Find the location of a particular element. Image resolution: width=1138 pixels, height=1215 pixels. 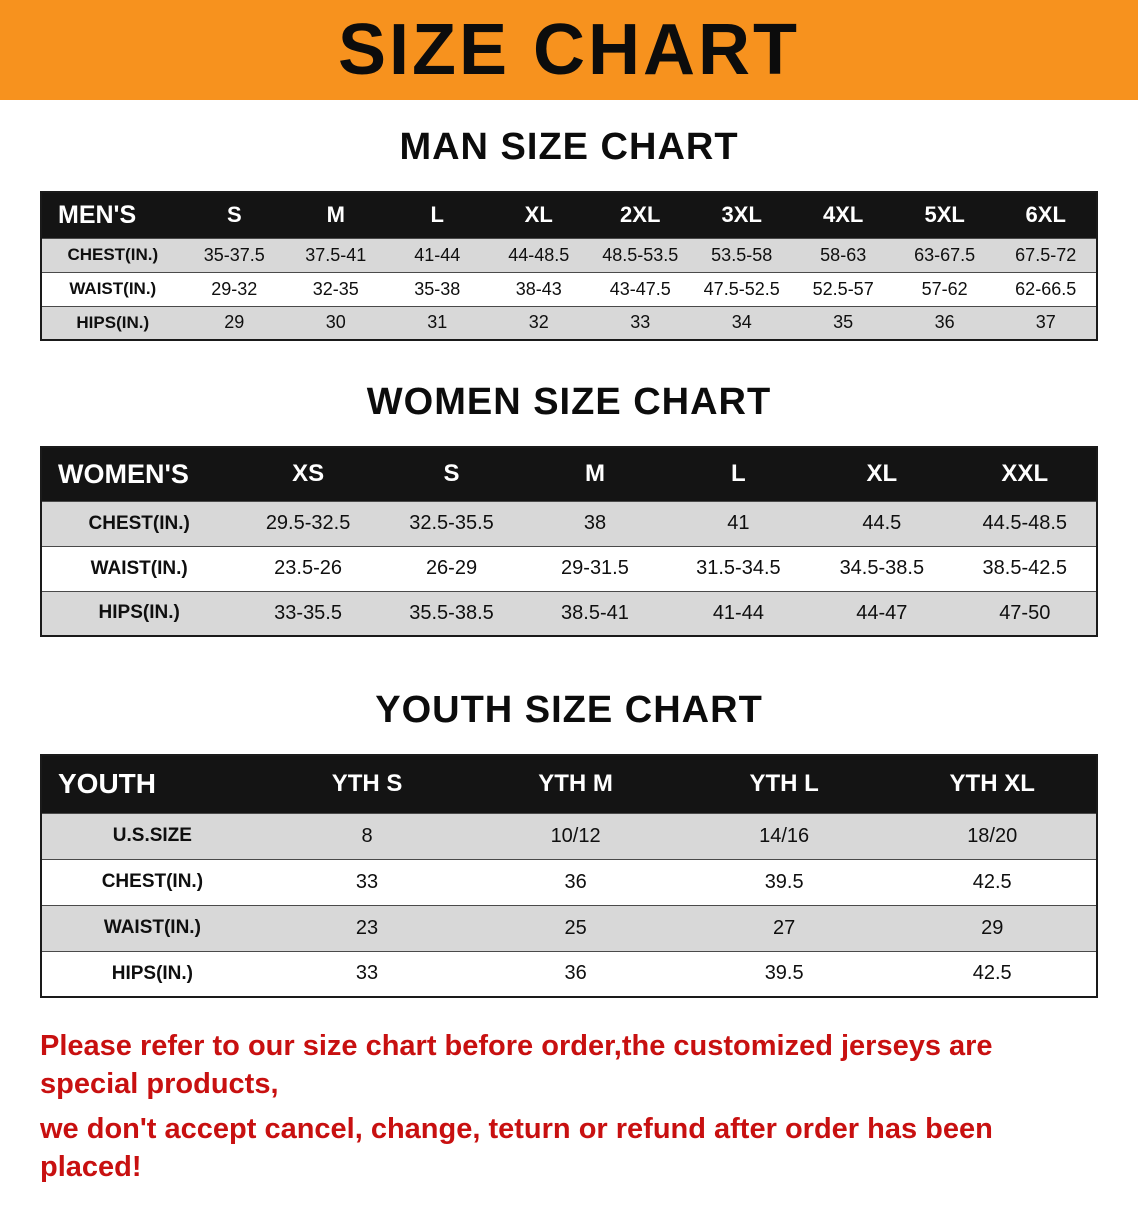

table-group-header: MEN'S is located at coordinates (112, 215).